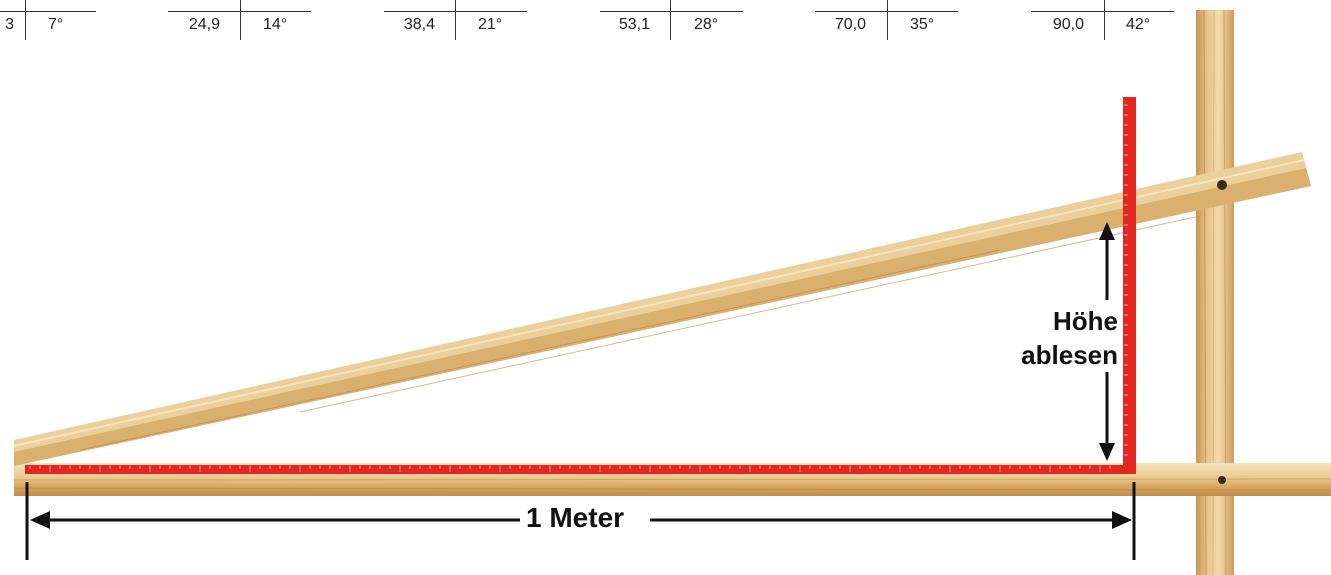  What do you see at coordinates (56, 24) in the screenshot?
I see `table-angle: 7°` at bounding box center [56, 24].